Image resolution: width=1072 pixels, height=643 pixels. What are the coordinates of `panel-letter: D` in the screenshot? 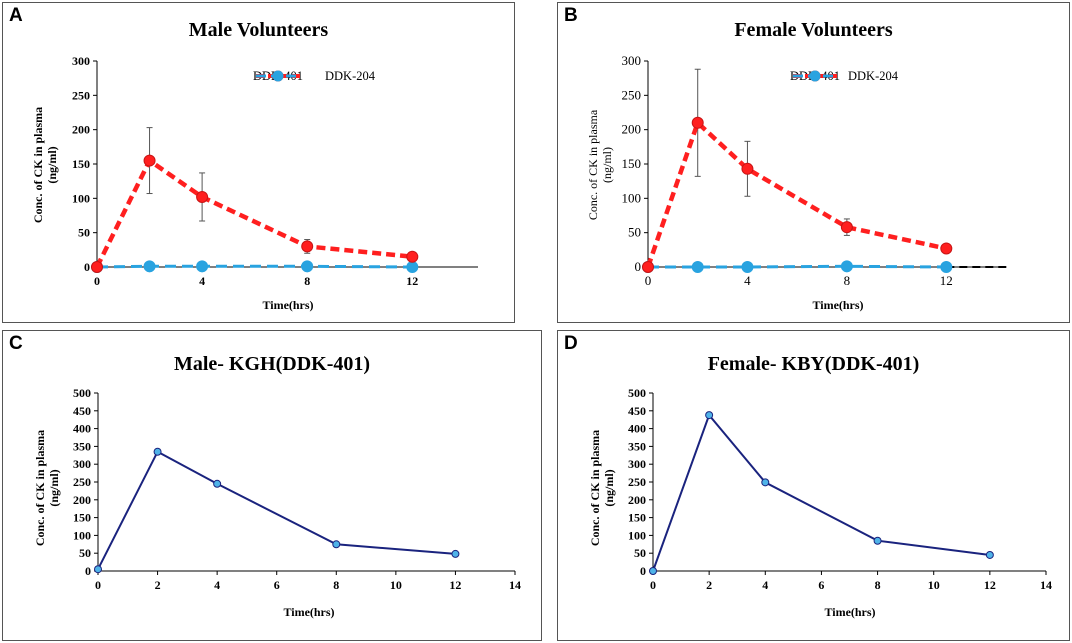 It's located at (571, 343).